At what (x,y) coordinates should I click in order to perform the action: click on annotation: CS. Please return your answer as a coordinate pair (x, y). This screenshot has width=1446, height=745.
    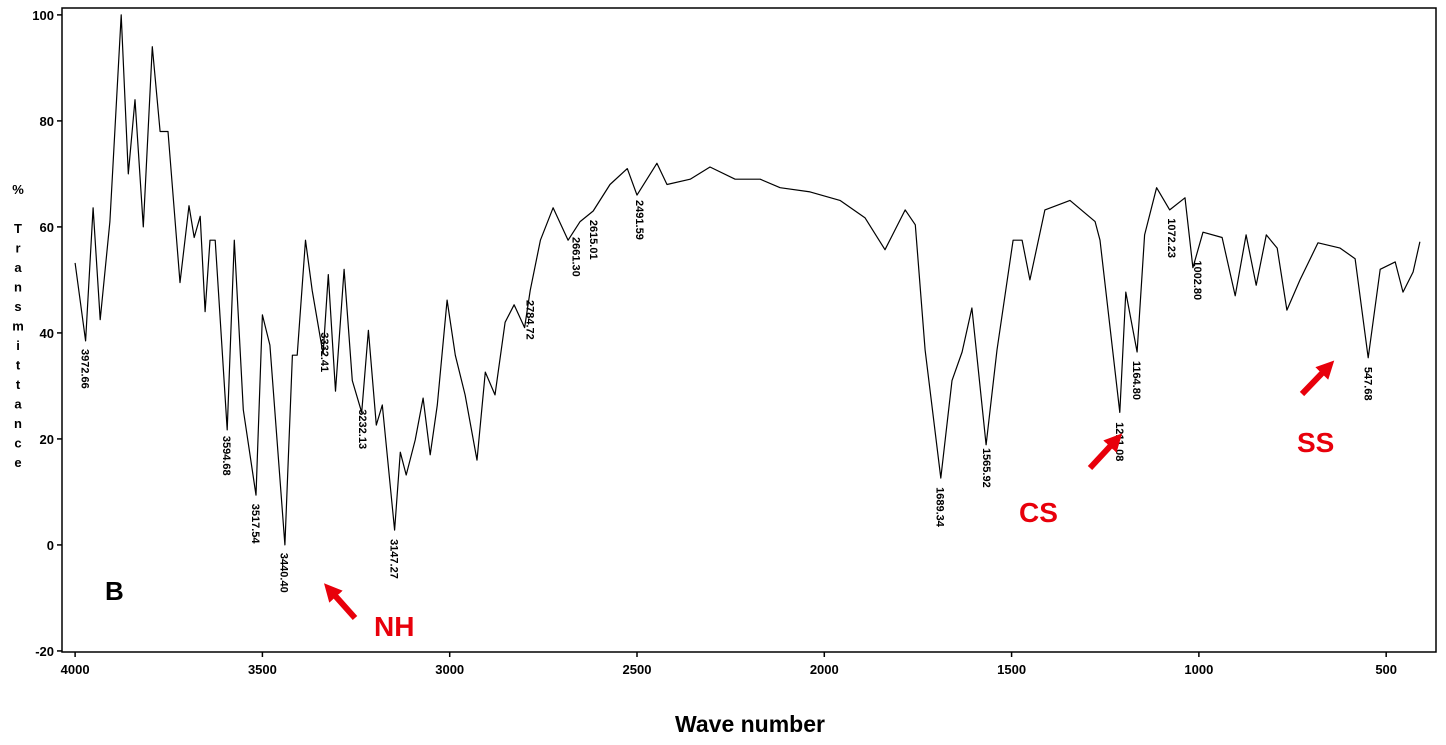
    Looking at the image, I should click on (1038, 512).